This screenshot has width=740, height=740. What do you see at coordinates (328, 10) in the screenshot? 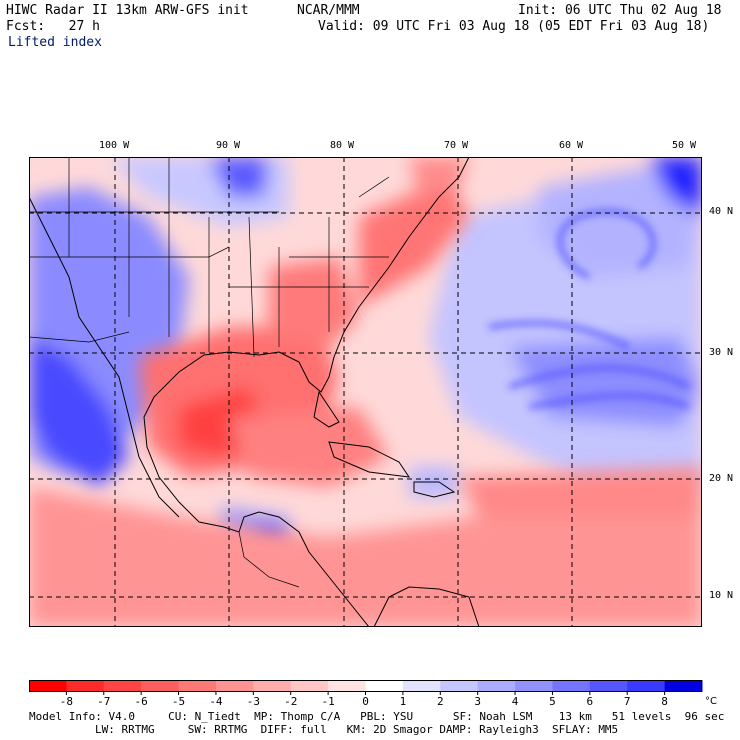
I see `organization: NCAR/MMM` at bounding box center [328, 10].